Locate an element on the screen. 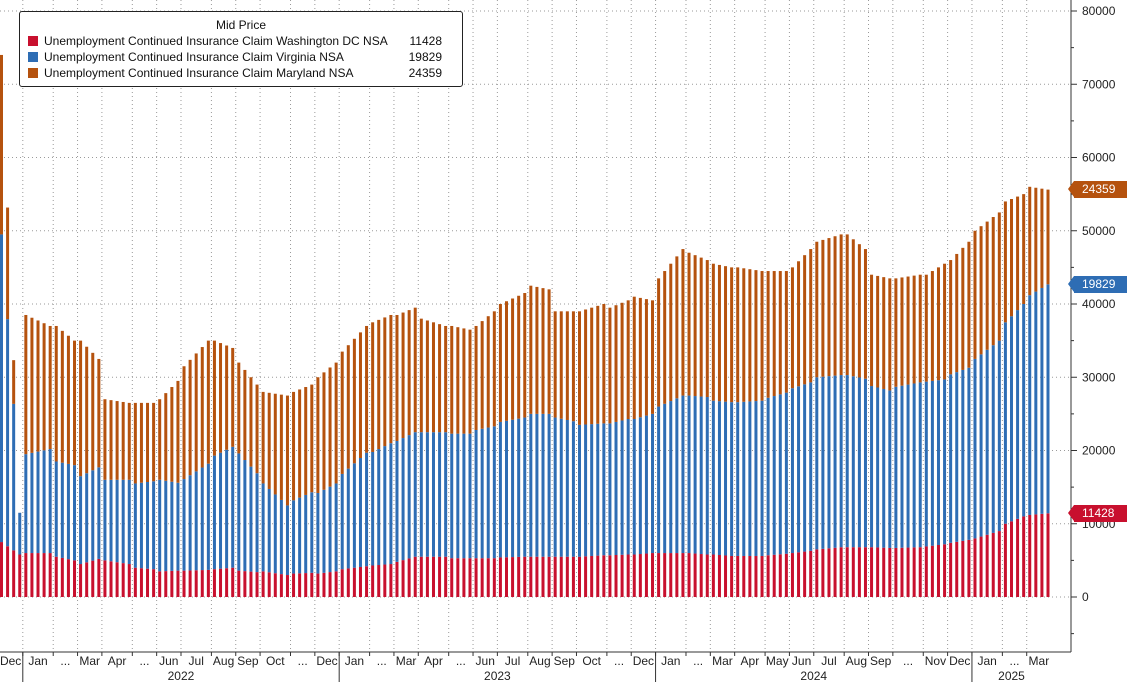  legend-value-va: 19829 is located at coordinates (425, 57).